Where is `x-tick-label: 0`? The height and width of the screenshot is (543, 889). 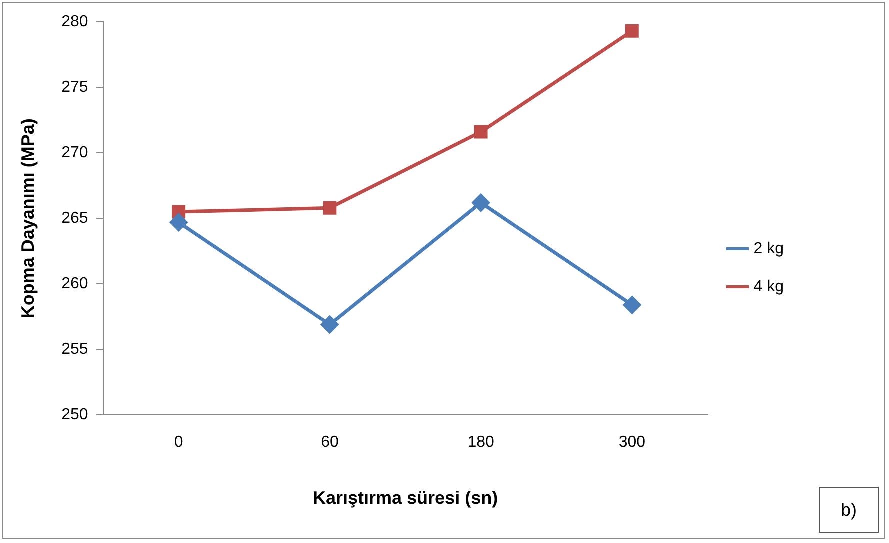
x-tick-label: 0 is located at coordinates (179, 443).